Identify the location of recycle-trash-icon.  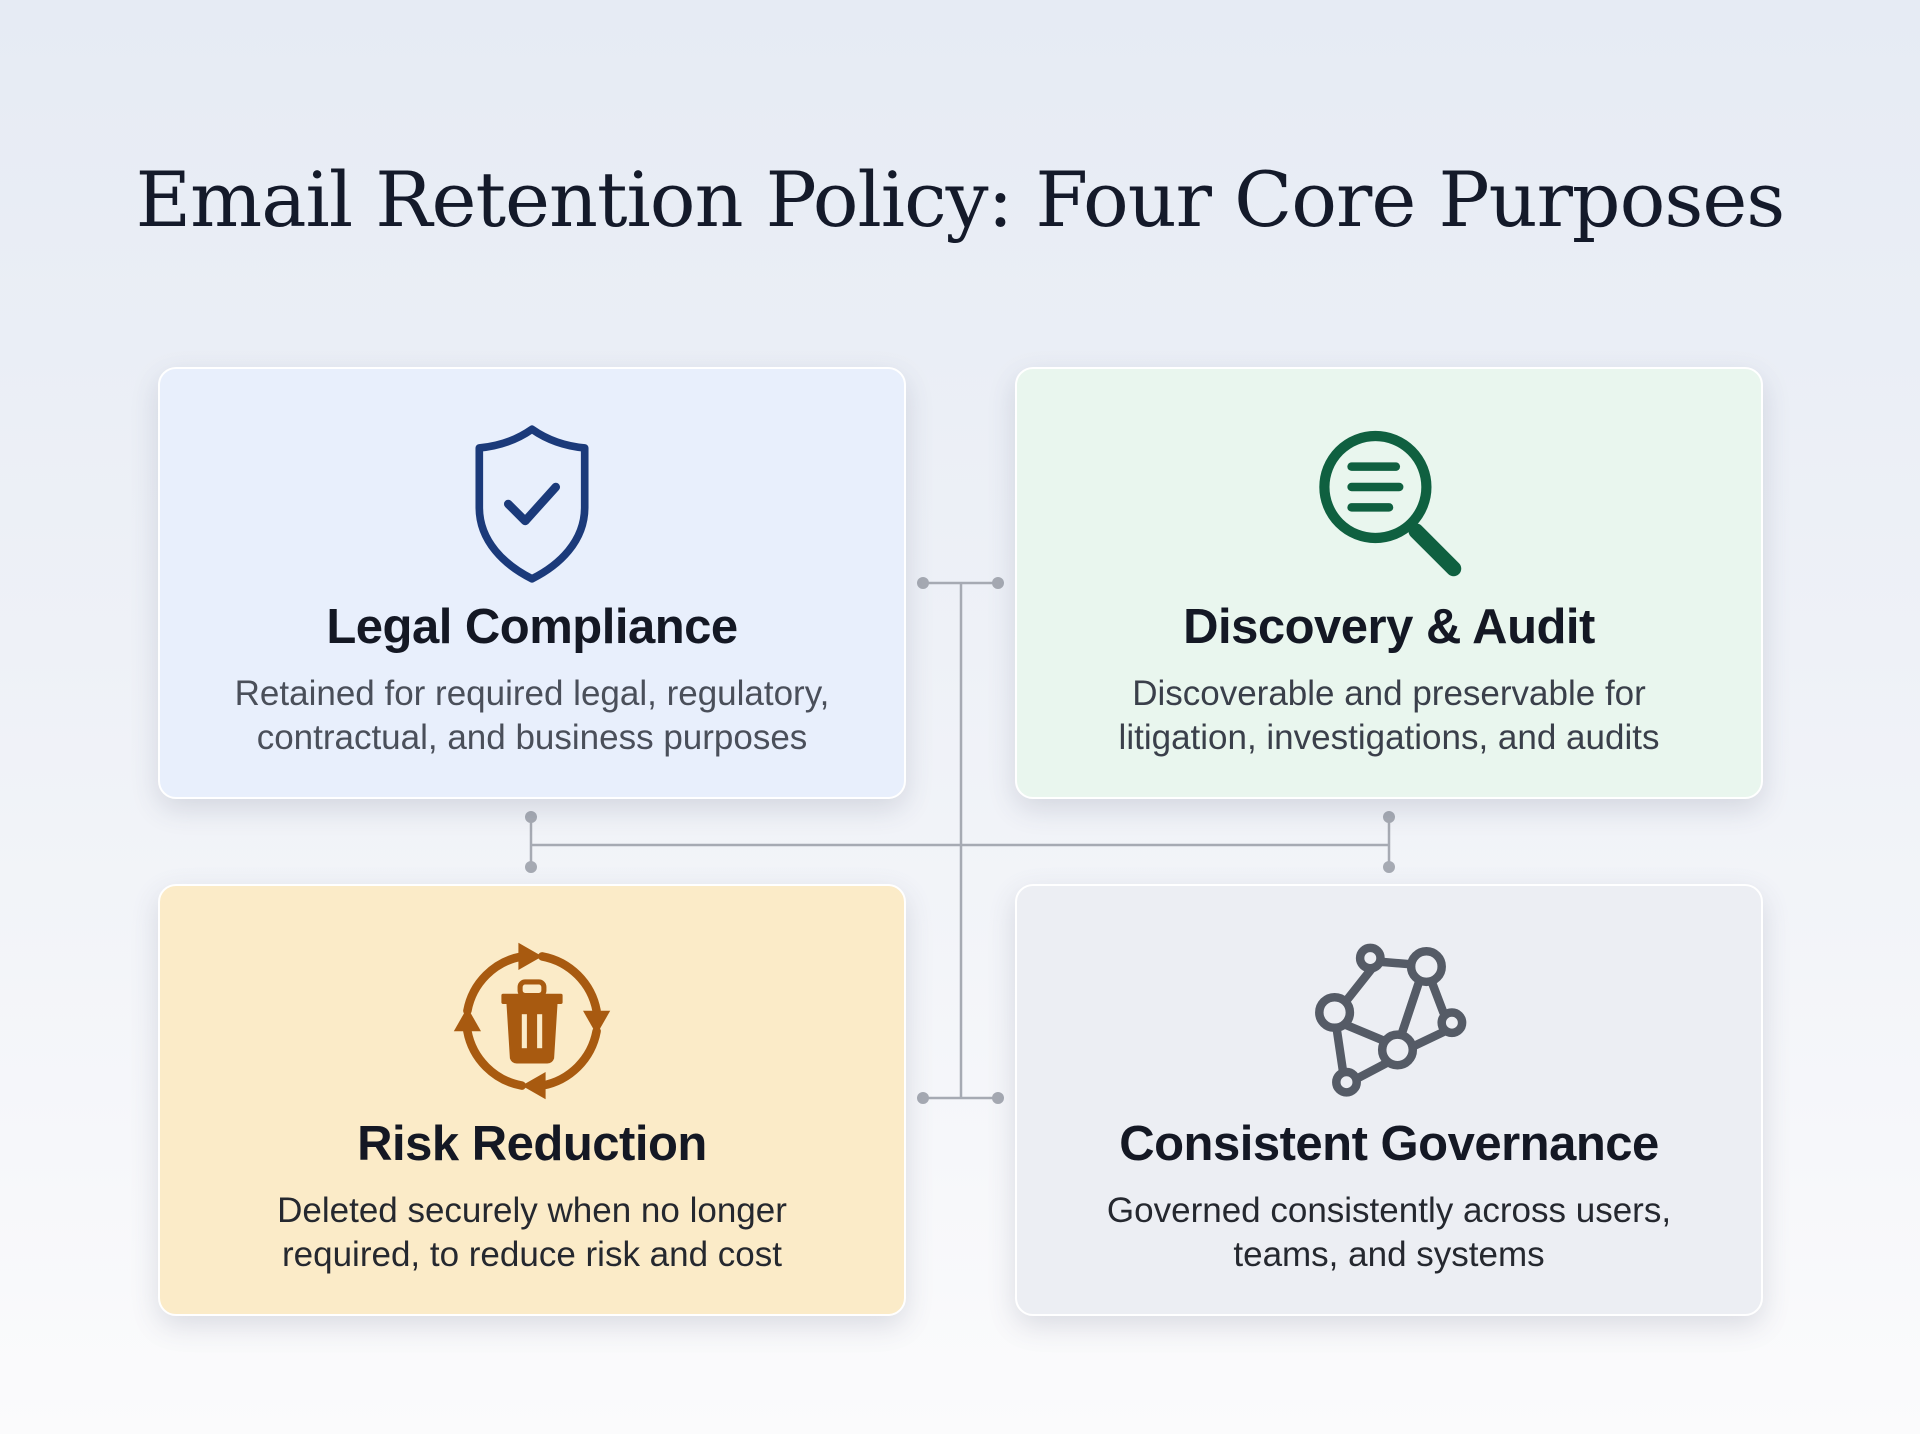
(532, 1021).